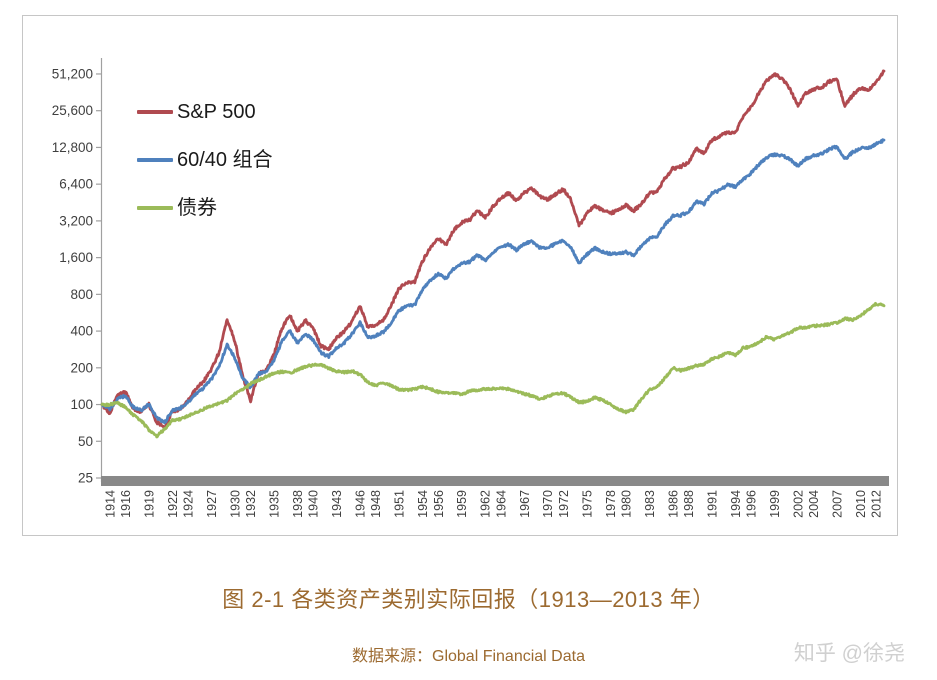  I want to click on x-tick-label: 1964, so click(501, 504).